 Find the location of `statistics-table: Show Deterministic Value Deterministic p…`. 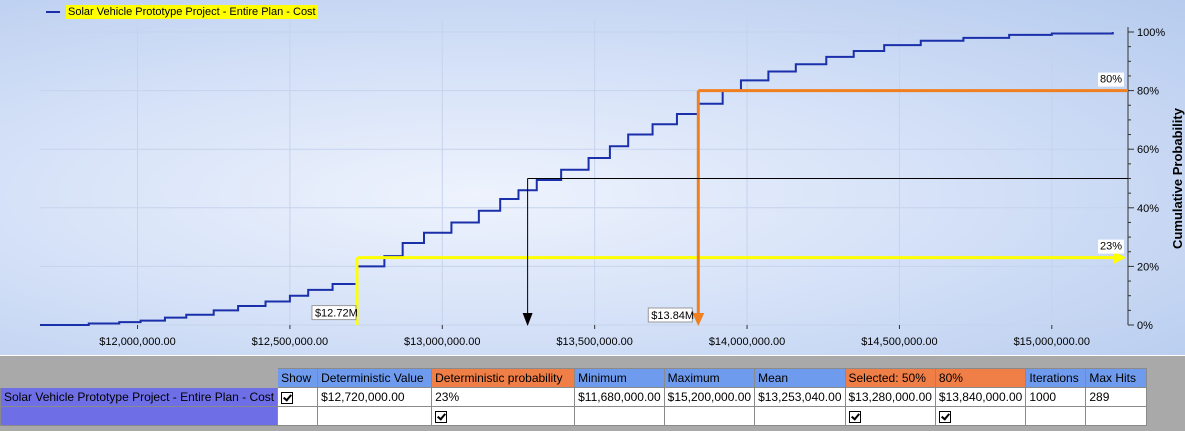

statistics-table: Show Deterministic Value Deterministic p… is located at coordinates (574, 397).